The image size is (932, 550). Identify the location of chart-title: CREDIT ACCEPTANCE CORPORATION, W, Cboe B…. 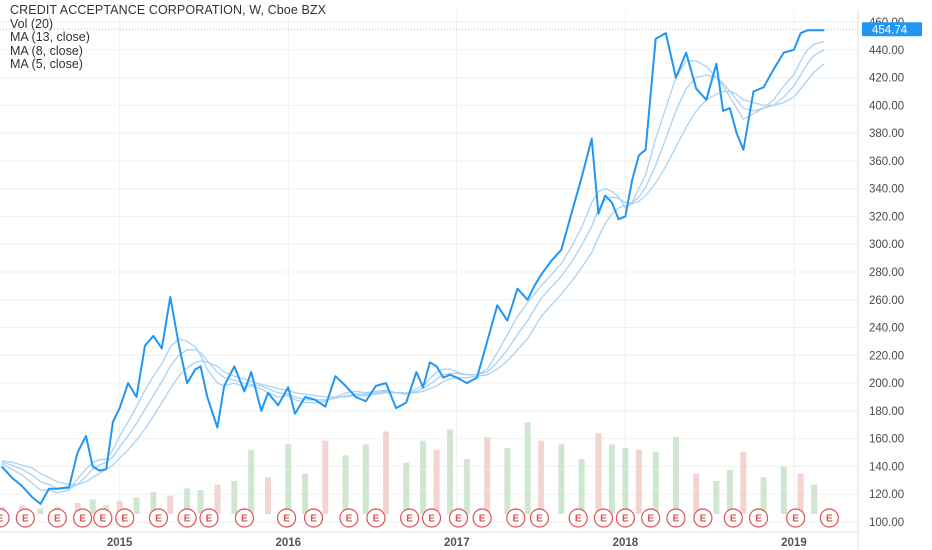
(168, 10).